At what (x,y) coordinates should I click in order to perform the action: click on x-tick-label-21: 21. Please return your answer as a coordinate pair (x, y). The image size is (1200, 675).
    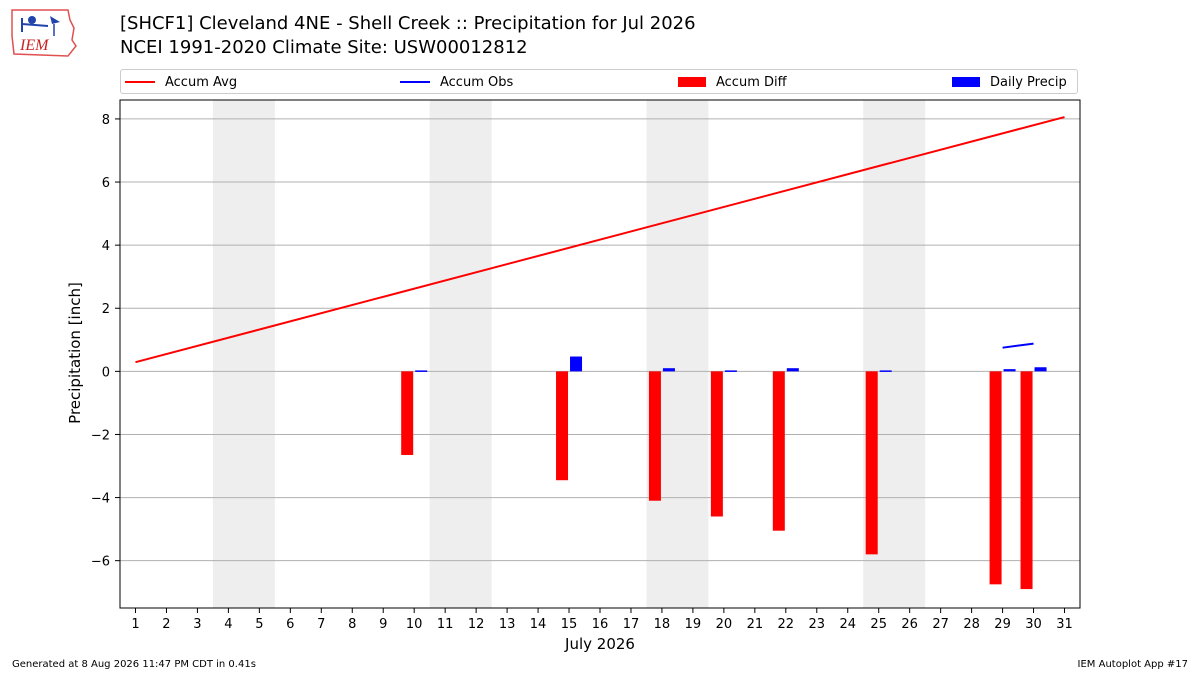
    Looking at the image, I should click on (755, 624).